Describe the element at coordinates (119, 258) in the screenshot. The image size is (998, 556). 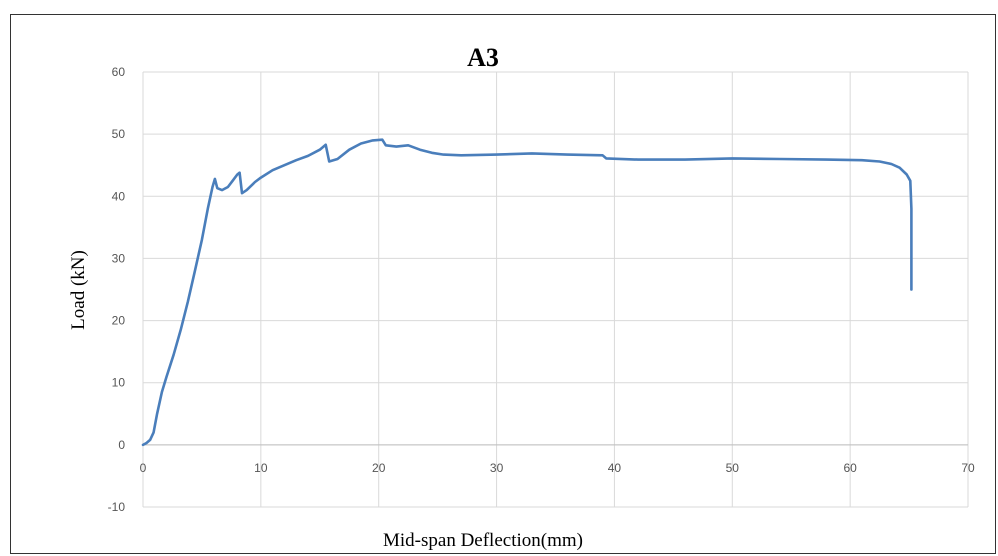
I see `y-tick-label: 30` at that location.